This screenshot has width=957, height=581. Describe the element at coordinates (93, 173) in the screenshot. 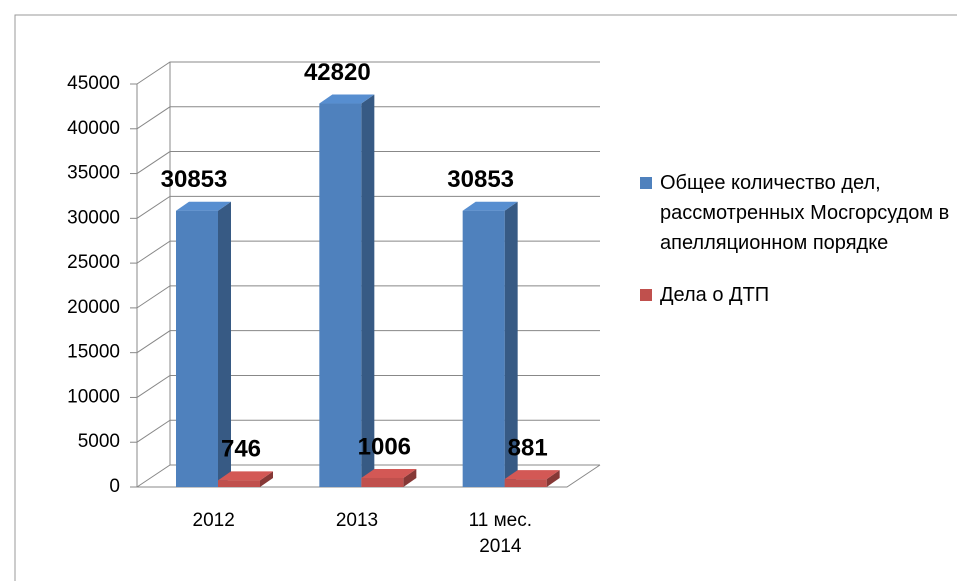

I see `y-tick-label: 35000` at that location.